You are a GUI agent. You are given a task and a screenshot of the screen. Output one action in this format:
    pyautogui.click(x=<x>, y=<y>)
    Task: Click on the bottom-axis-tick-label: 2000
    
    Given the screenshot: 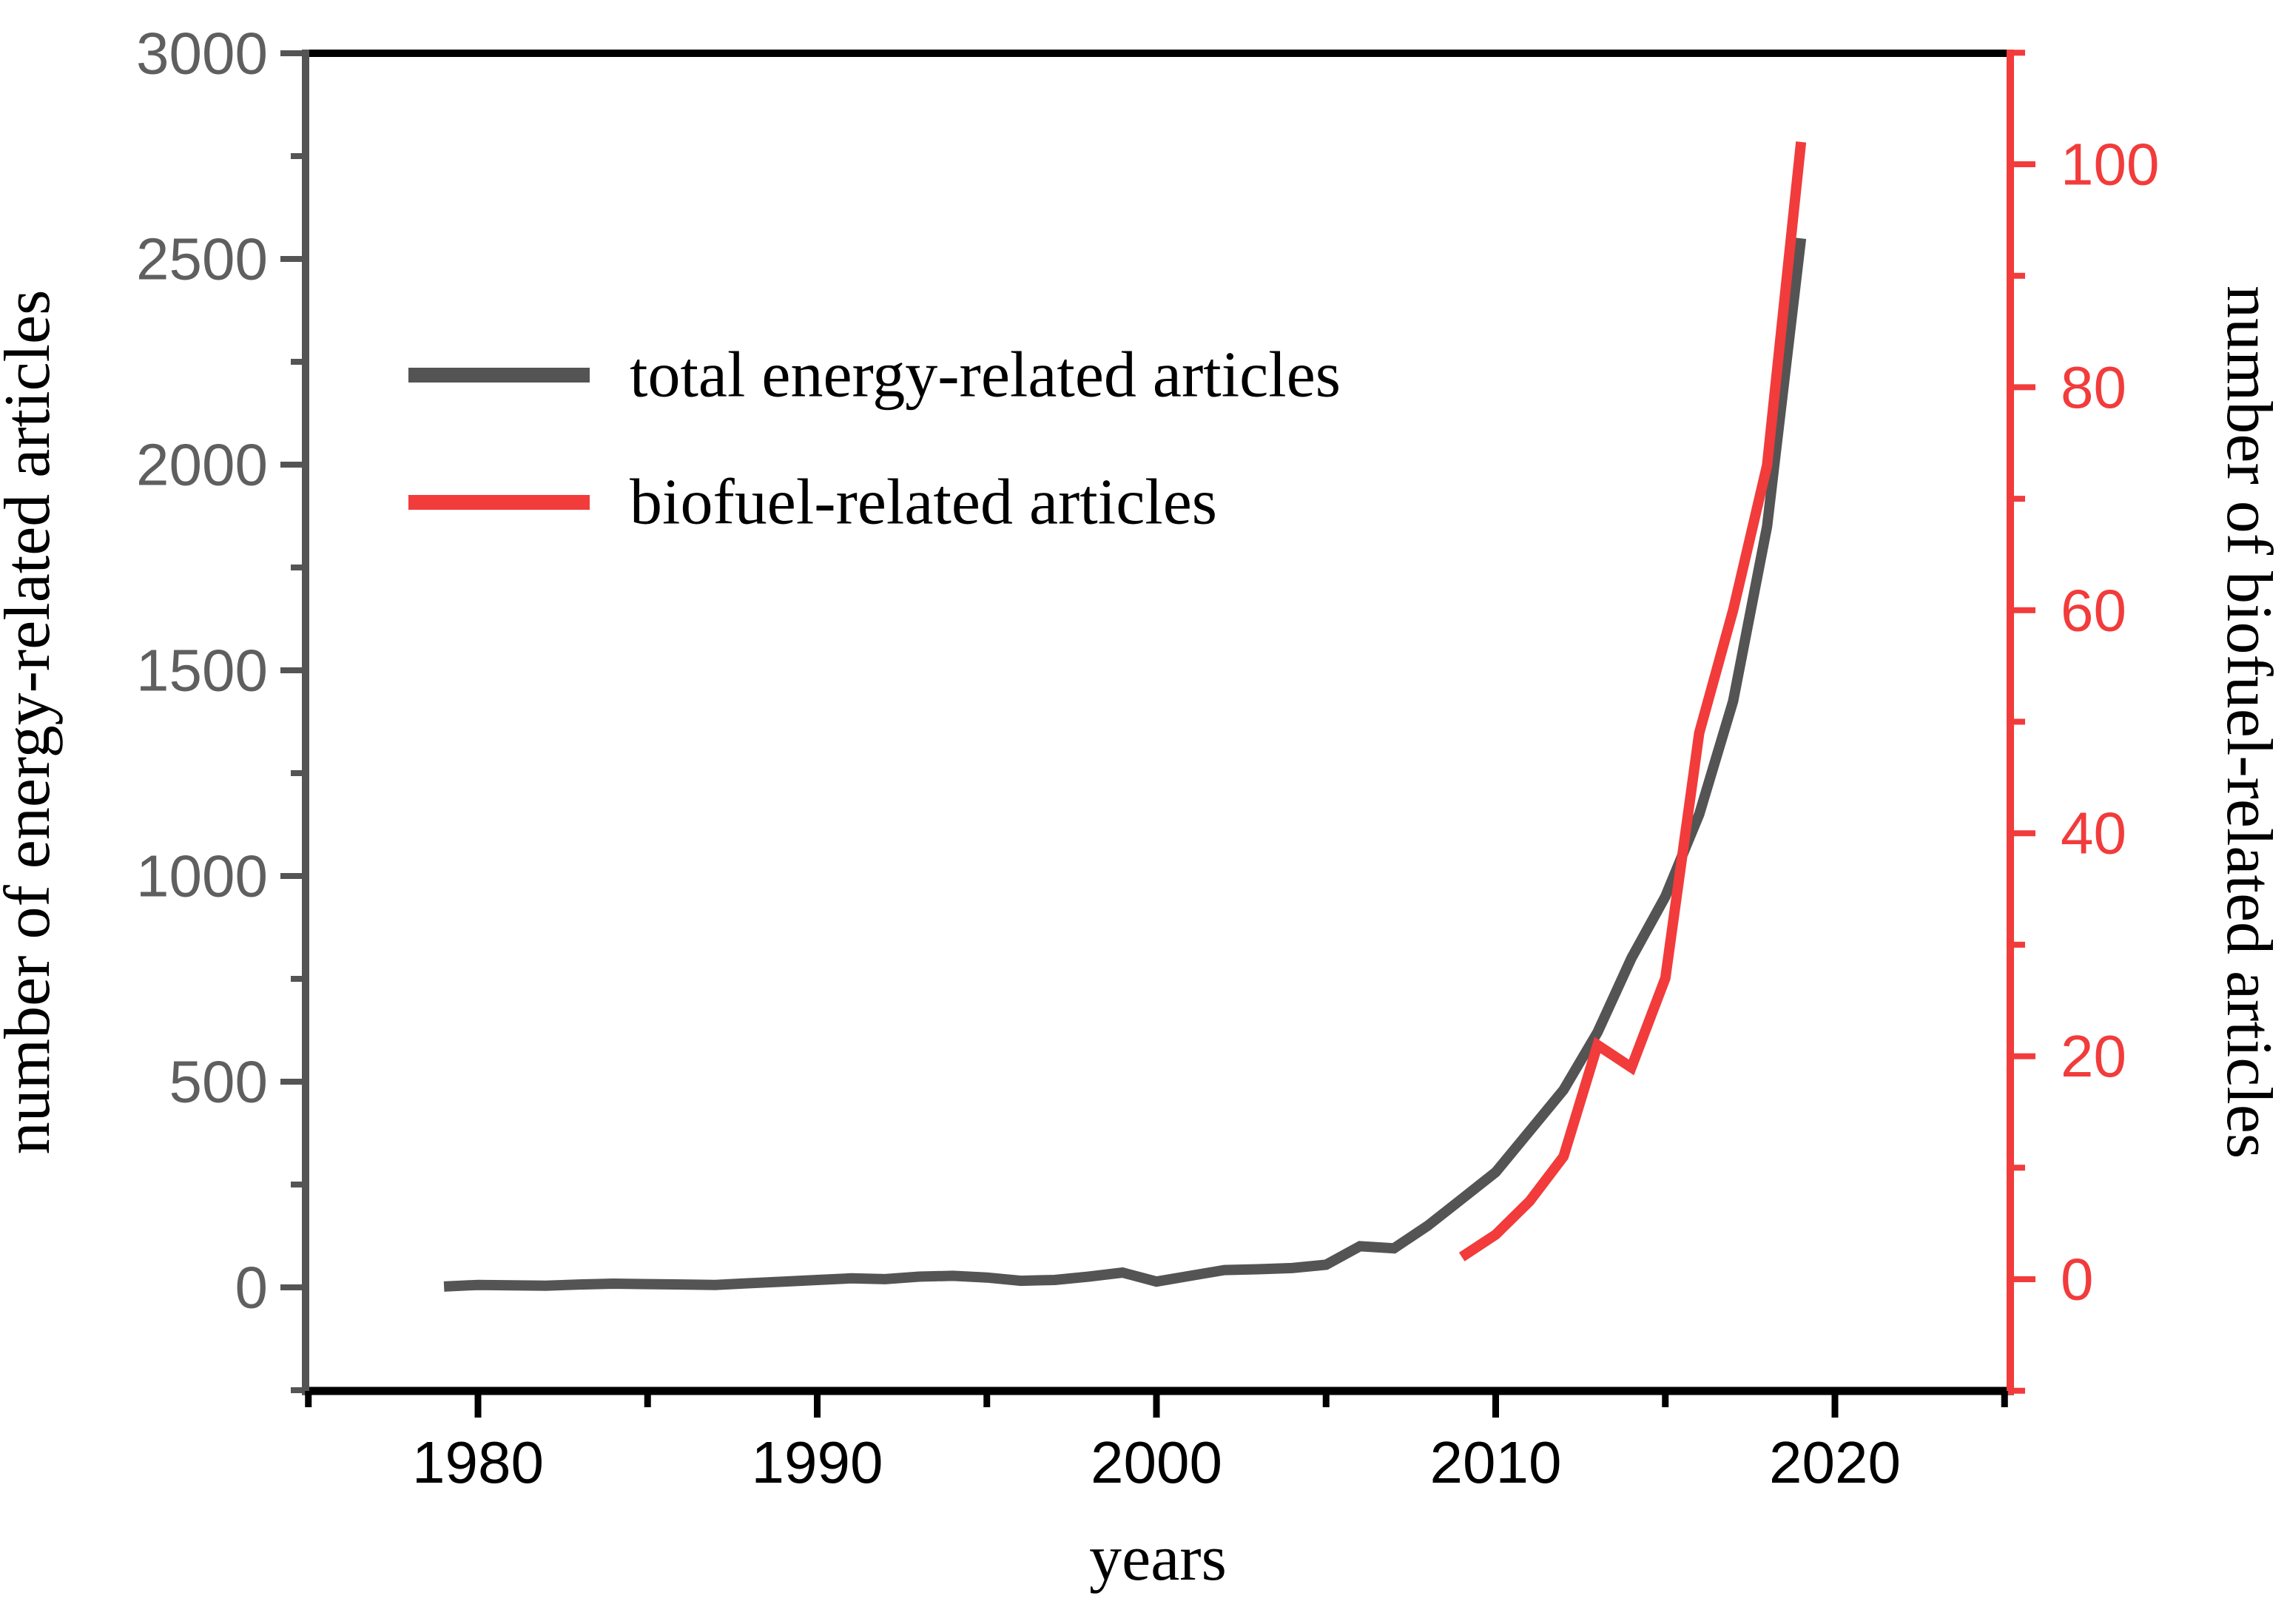 What is the action you would take?
    pyautogui.click(x=1156, y=1462)
    